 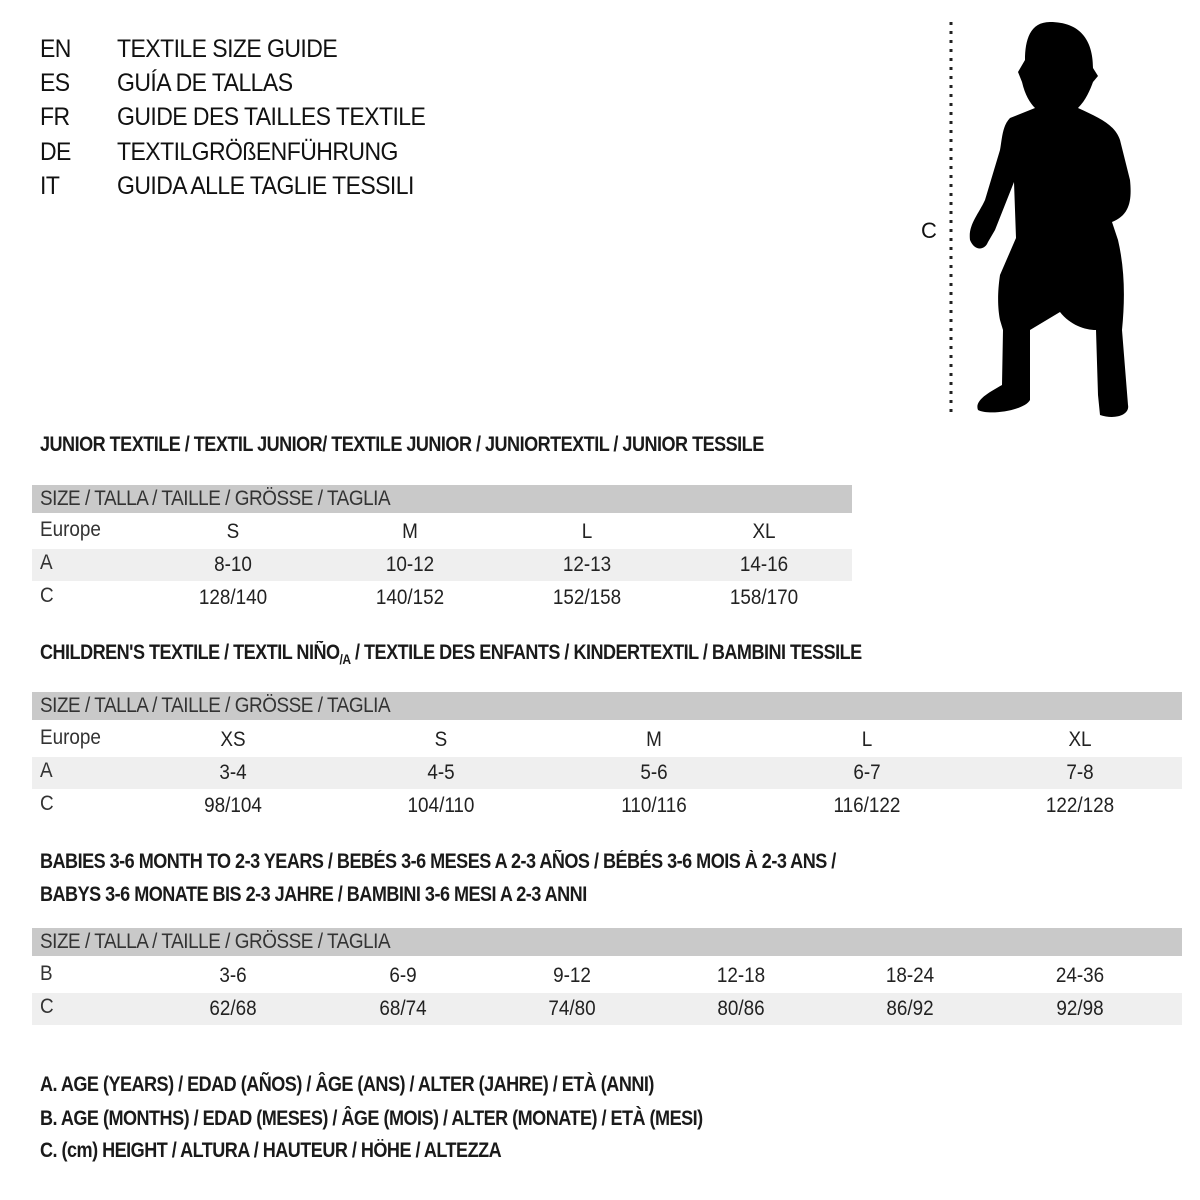 What do you see at coordinates (55, 117) in the screenshot?
I see `lang-code: FR` at bounding box center [55, 117].